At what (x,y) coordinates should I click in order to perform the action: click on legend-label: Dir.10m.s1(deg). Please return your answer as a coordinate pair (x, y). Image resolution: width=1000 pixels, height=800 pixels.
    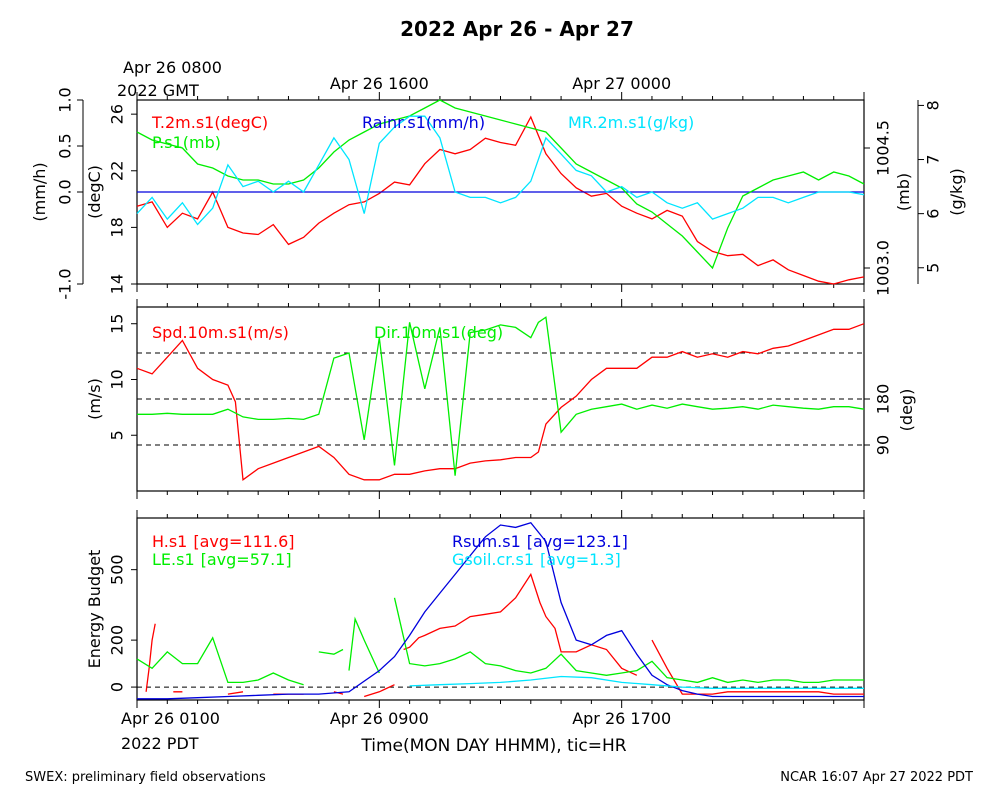
    Looking at the image, I should click on (438, 332).